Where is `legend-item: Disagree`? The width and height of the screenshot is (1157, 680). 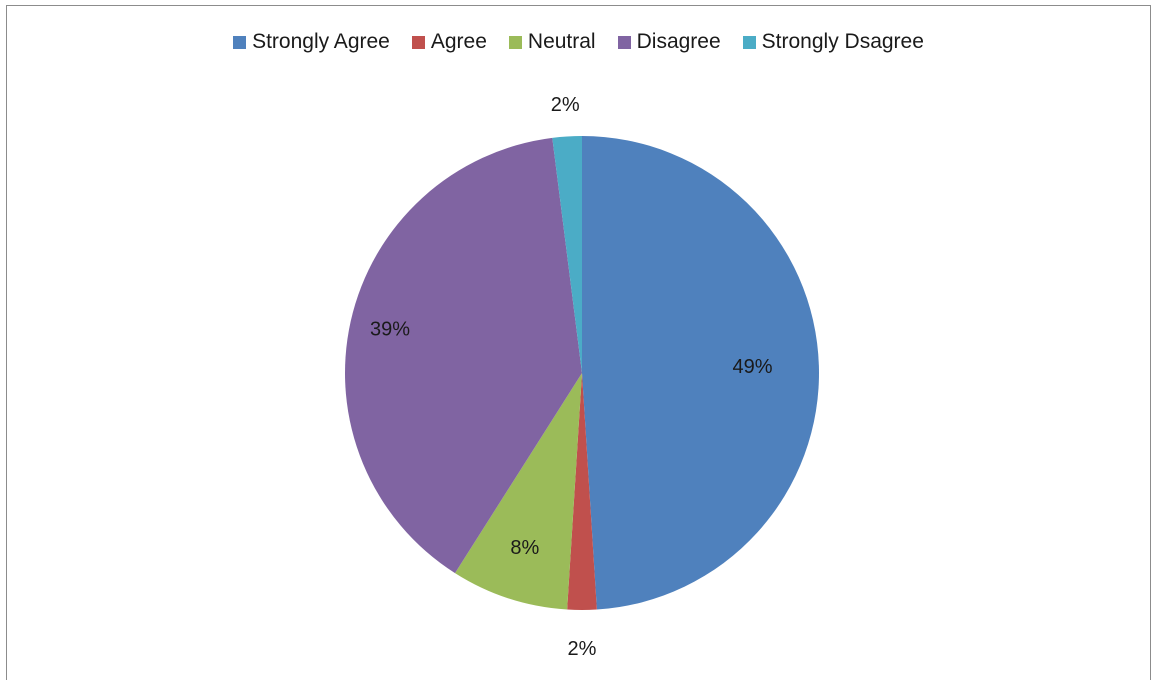 legend-item: Disagree is located at coordinates (669, 42).